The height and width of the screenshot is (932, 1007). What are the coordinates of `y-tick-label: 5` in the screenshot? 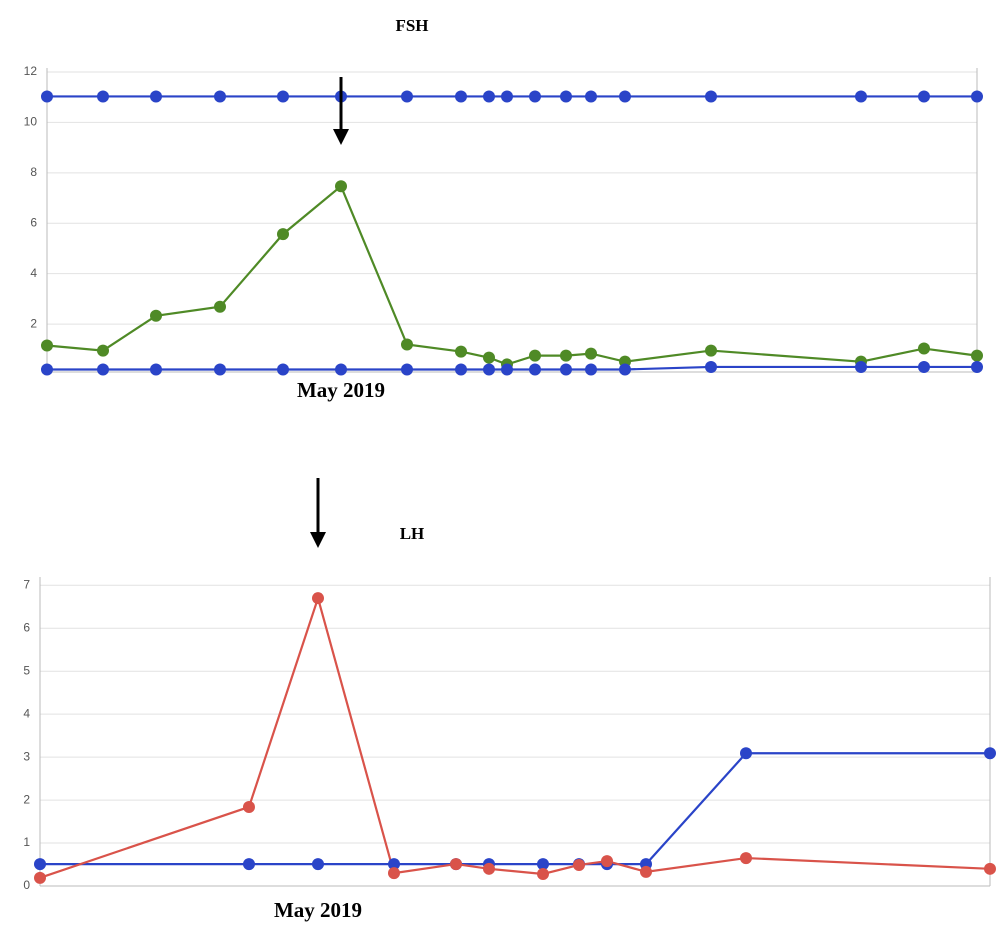 It's located at (26, 670).